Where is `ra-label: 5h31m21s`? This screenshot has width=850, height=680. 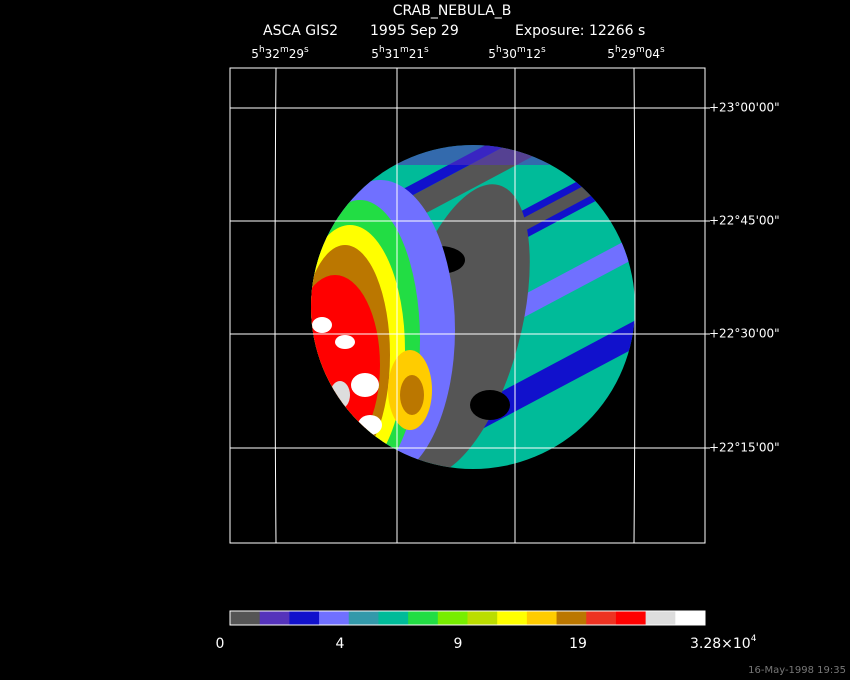
ra-label: 5h31m21s is located at coordinates (400, 53).